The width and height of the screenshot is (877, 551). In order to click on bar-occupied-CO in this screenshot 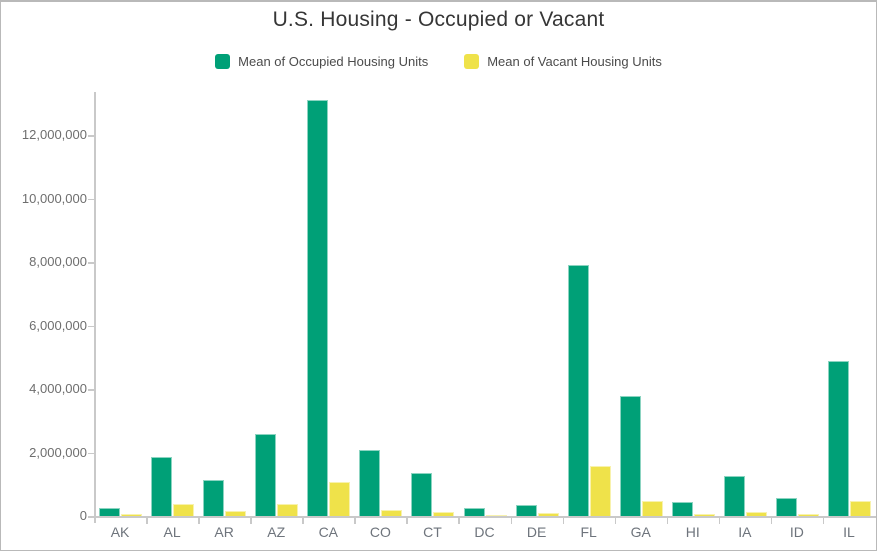, I will do `click(370, 483)`.